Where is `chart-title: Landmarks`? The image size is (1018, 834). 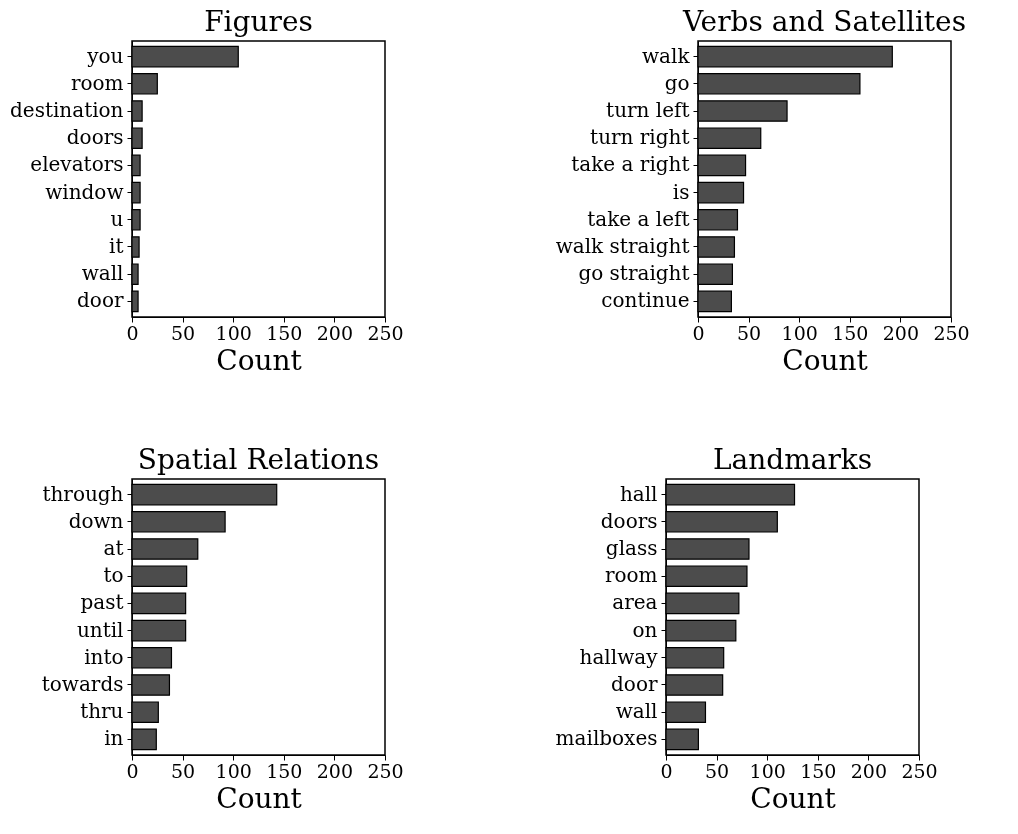 chart-title: Landmarks is located at coordinates (792, 459).